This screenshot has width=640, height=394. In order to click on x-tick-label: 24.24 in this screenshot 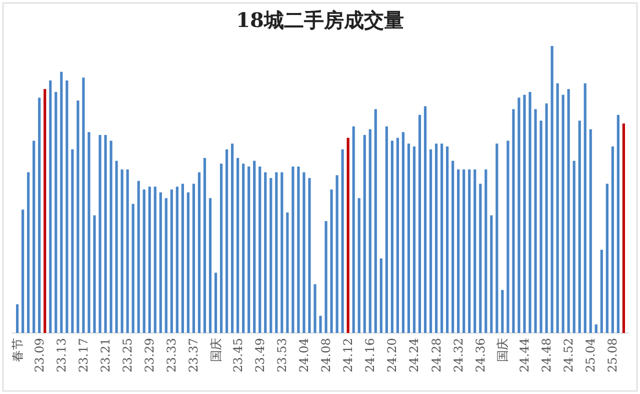, I will do `click(414, 355)`.